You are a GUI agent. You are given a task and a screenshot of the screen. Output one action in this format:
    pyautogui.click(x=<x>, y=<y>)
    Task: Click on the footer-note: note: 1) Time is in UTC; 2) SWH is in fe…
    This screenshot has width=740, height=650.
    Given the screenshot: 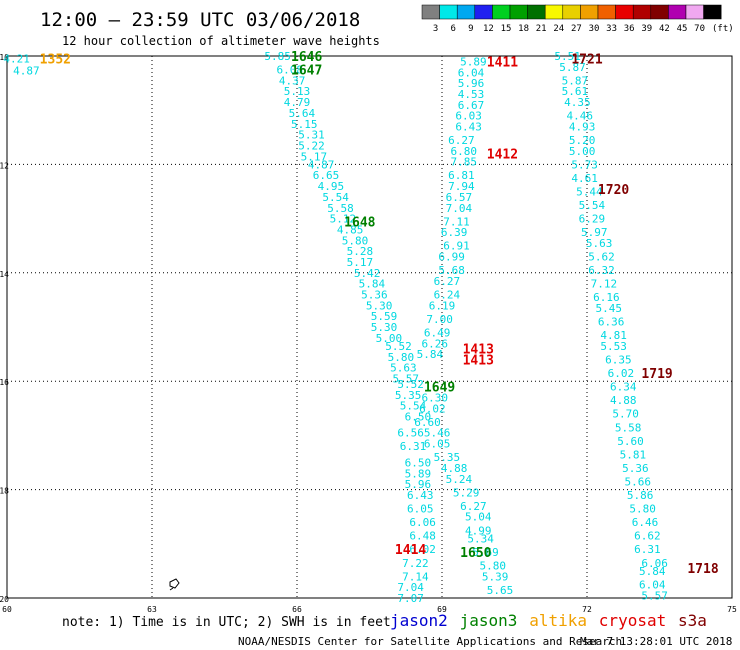 What is the action you would take?
    pyautogui.click(x=226, y=622)
    